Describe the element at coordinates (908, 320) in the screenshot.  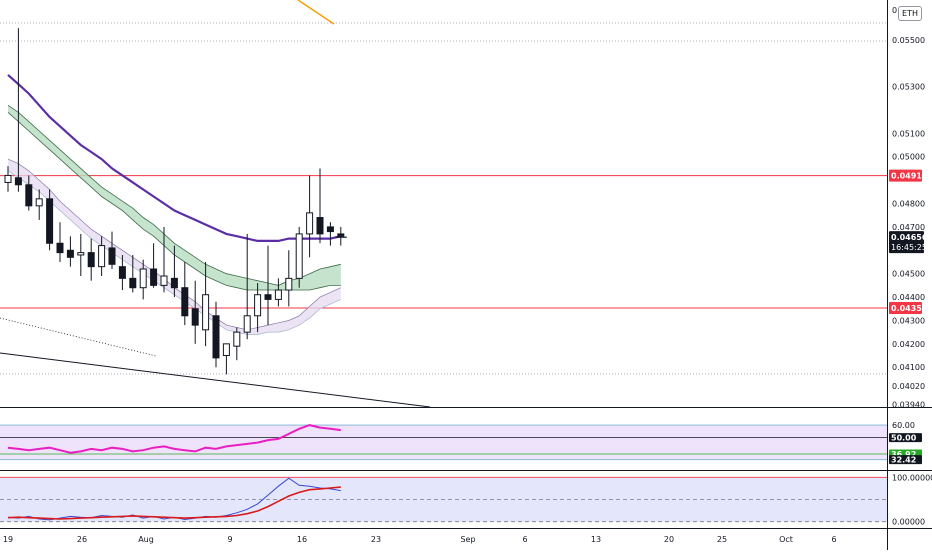
I see `price-tick-label: 0.04300` at that location.